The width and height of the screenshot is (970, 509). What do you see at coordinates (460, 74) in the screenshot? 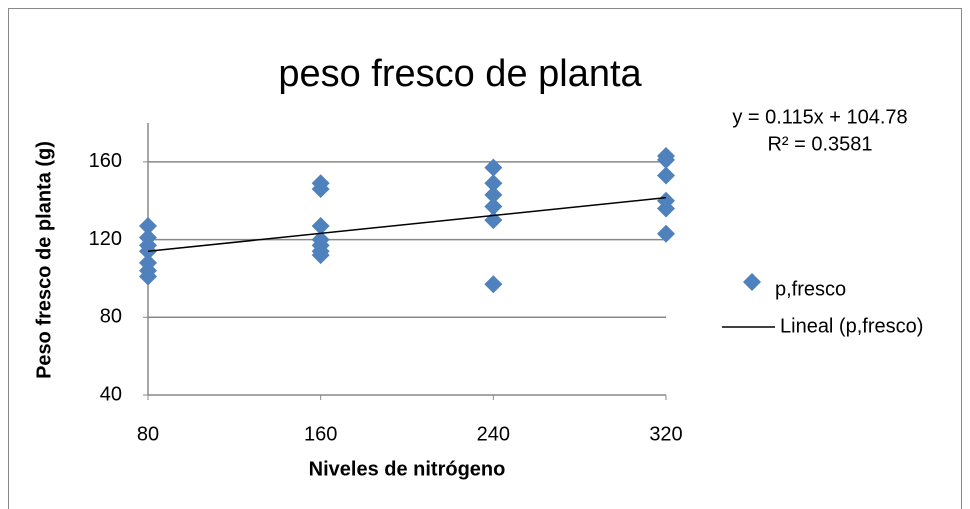
I see `chart-title: peso fresco de planta` at bounding box center [460, 74].